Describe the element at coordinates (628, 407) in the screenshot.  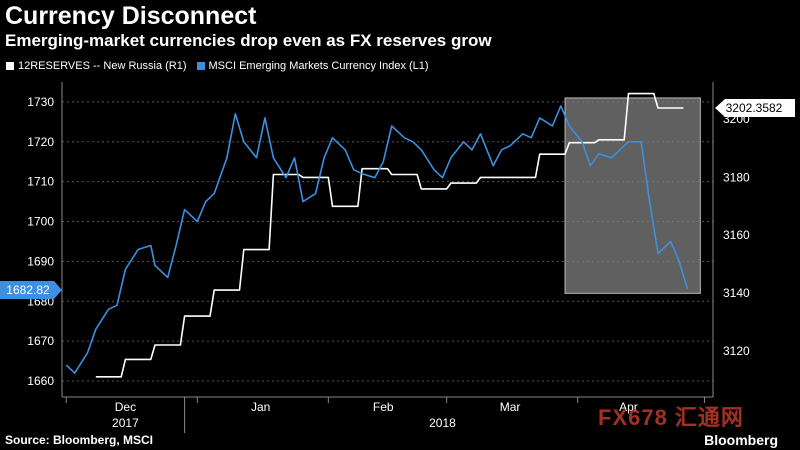
I see `x-tick-label: Apr` at that location.